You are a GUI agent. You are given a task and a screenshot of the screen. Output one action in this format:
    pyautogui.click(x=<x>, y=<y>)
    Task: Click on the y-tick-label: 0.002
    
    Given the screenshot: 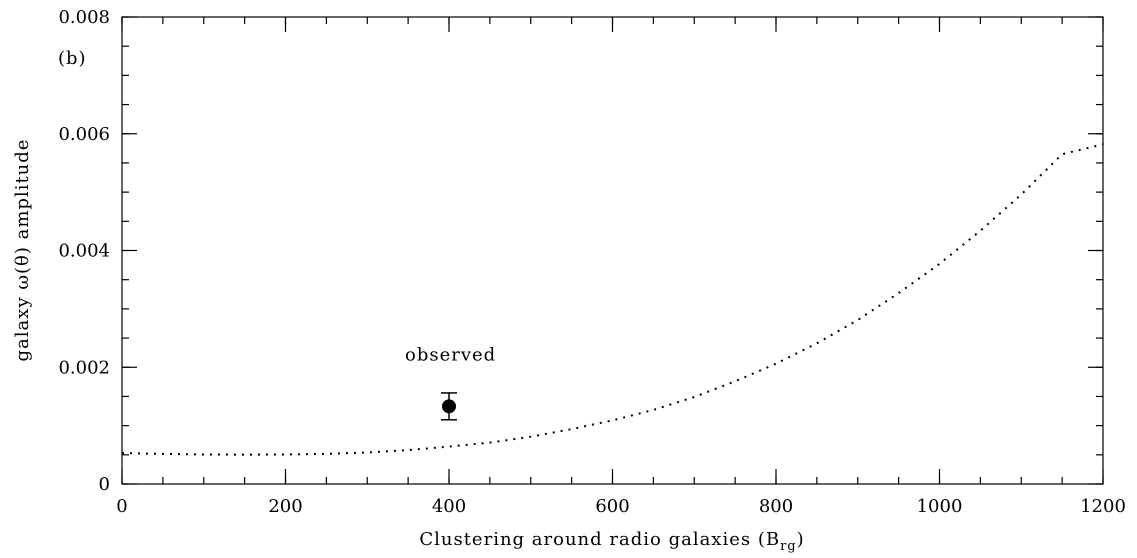 What is the action you would take?
    pyautogui.click(x=84, y=367)
    